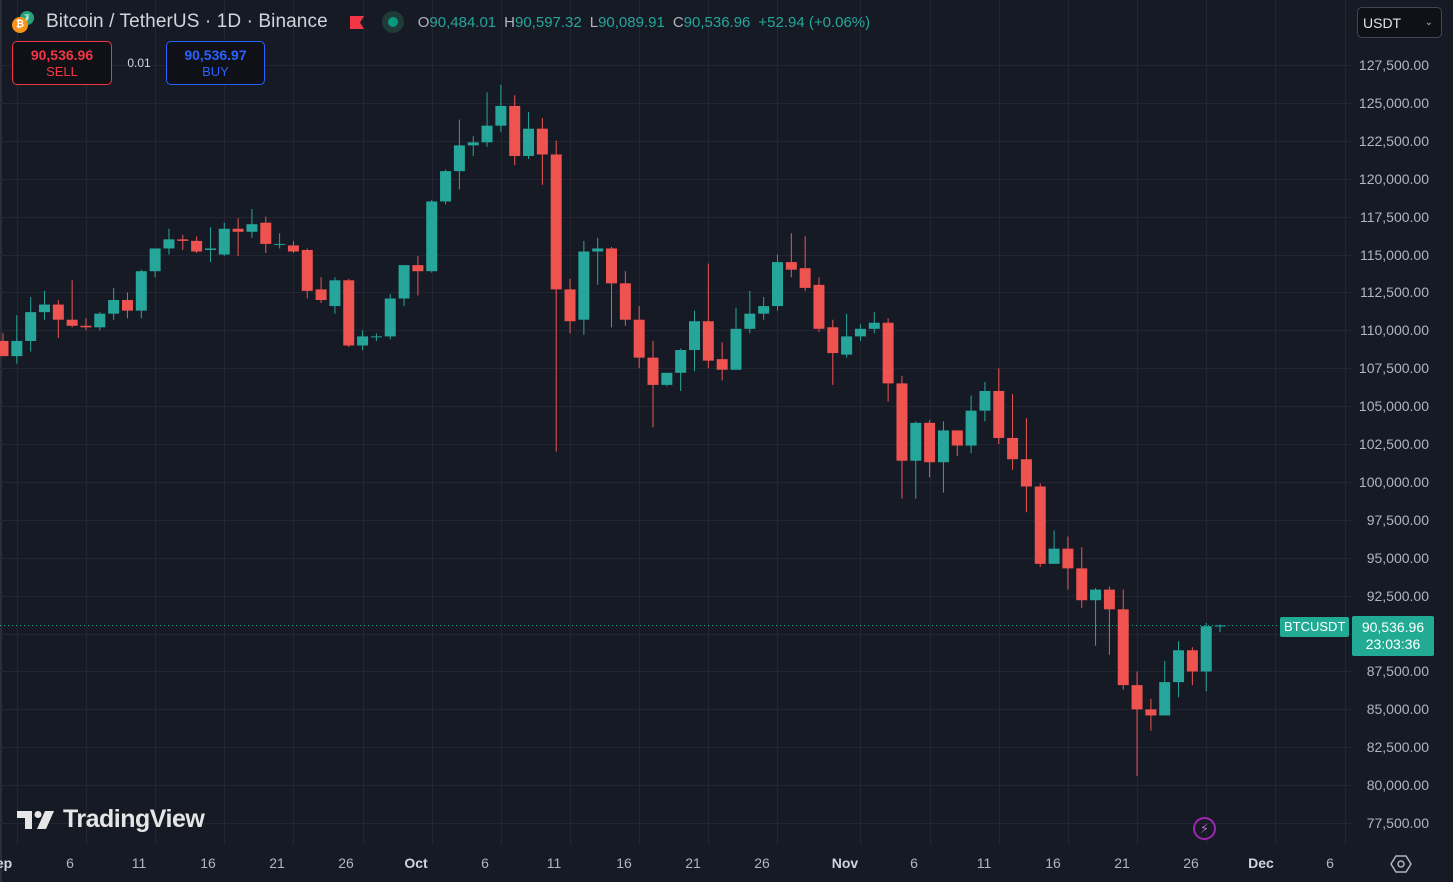 The height and width of the screenshot is (882, 1453). I want to click on price-tick-label: 97,500.00, so click(1397, 519).